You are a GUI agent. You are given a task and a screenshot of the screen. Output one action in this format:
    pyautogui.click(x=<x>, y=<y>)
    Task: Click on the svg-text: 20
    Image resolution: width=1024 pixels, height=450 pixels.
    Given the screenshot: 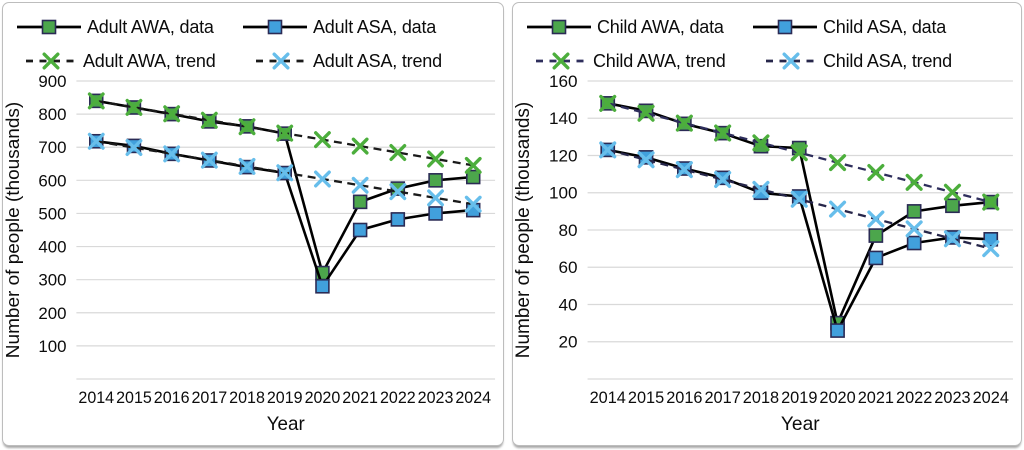 What is the action you would take?
    pyautogui.click(x=567, y=342)
    